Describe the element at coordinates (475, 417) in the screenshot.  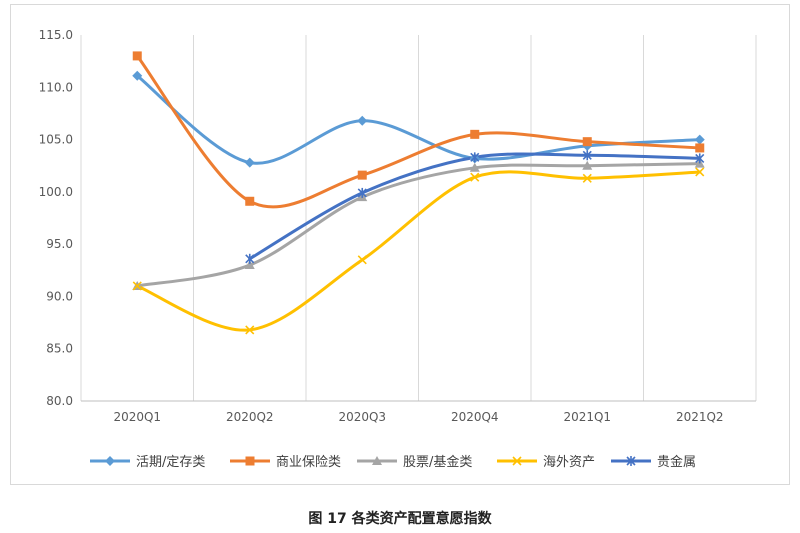
I see `x-tick-label: 2020Q4` at that location.